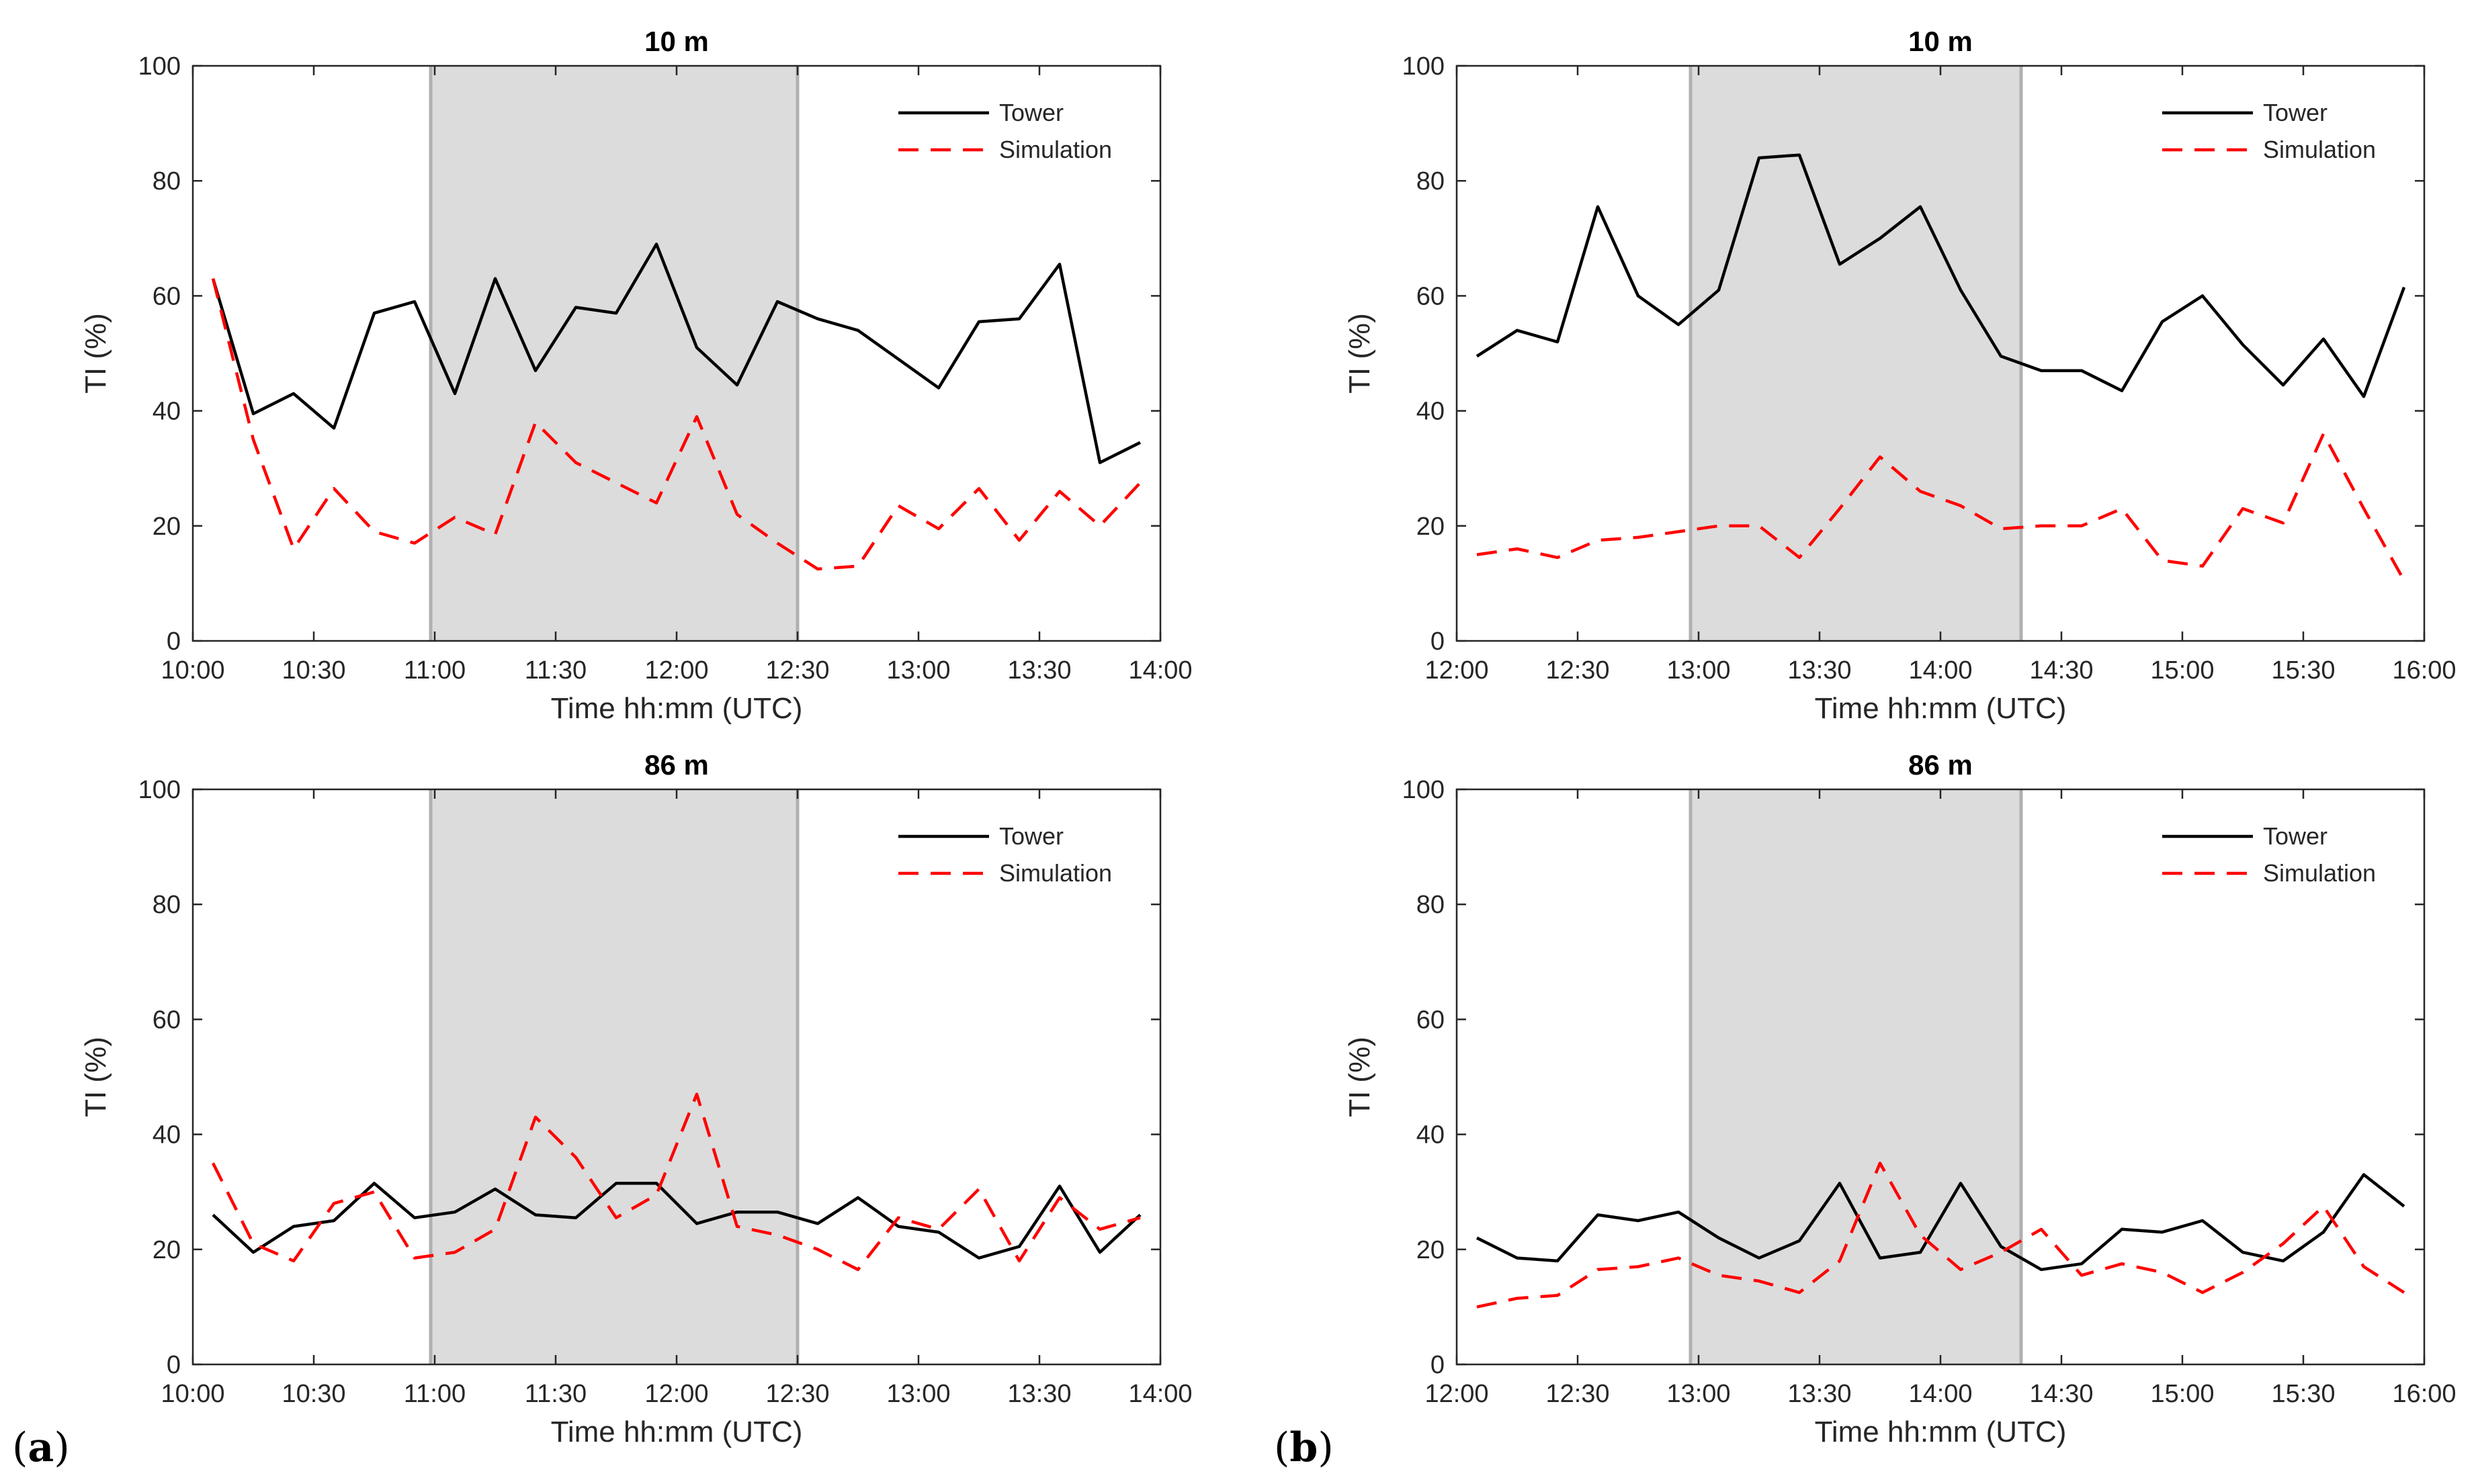  I want to click on panel-label-b-close: ), so click(1326, 1447).